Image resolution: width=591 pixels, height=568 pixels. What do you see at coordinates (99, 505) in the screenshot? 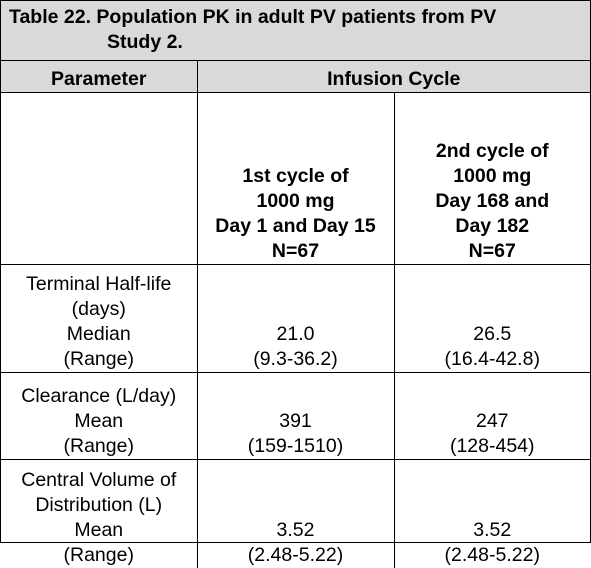
I see `parameter-cell-line: Distribution (L)` at bounding box center [99, 505].